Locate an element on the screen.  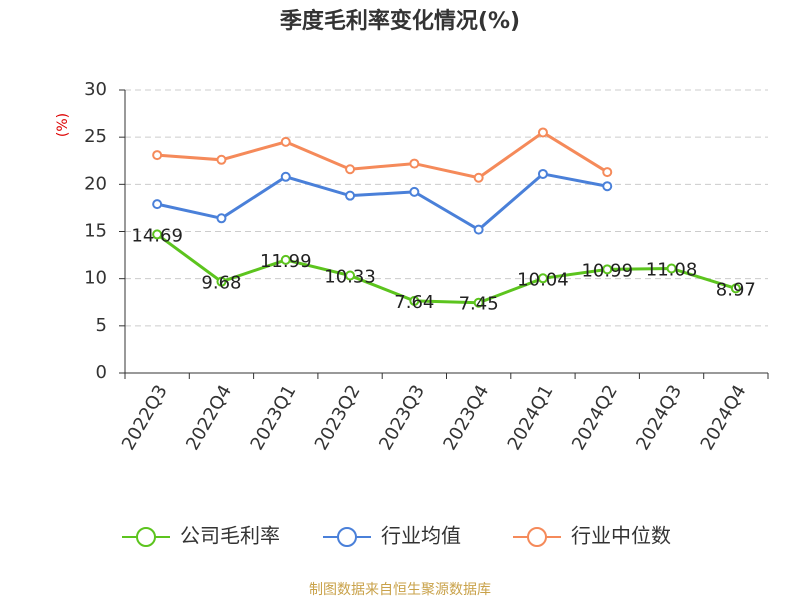
y-tick-label: 30 is located at coordinates (95, 89).